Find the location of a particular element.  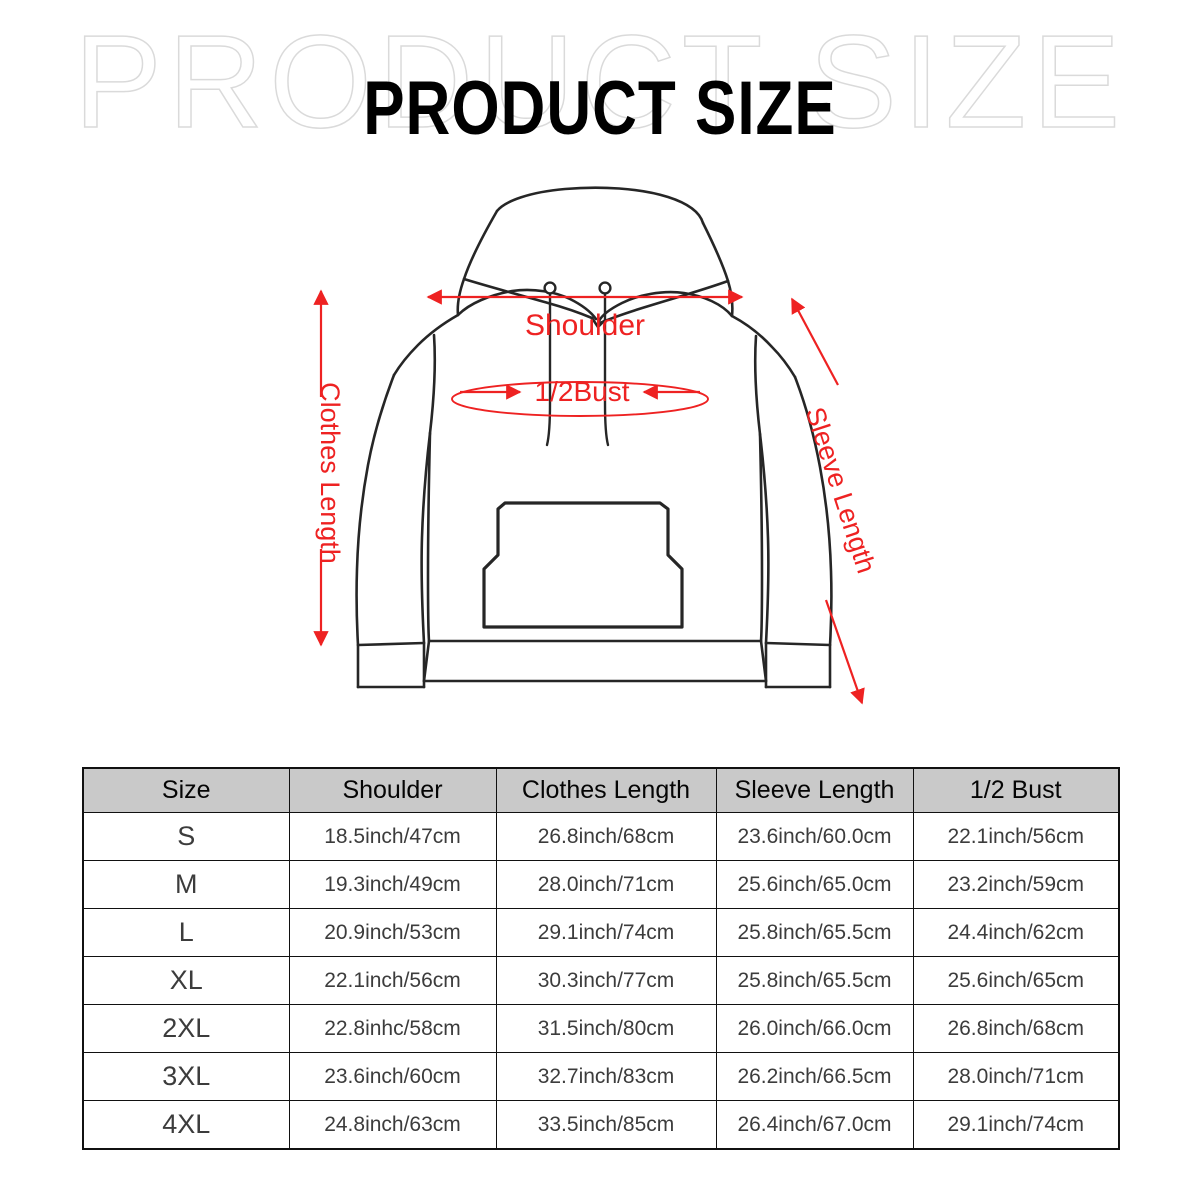

cell-sleeve-length: 26.0inch/66.0cm is located at coordinates (814, 1028).